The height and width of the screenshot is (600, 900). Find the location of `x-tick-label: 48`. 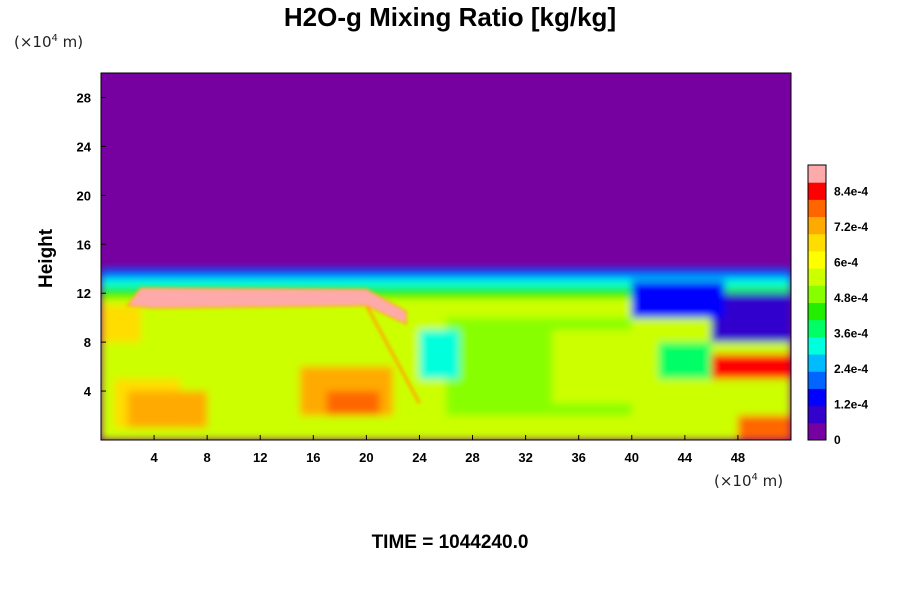

x-tick-label: 48 is located at coordinates (738, 457).